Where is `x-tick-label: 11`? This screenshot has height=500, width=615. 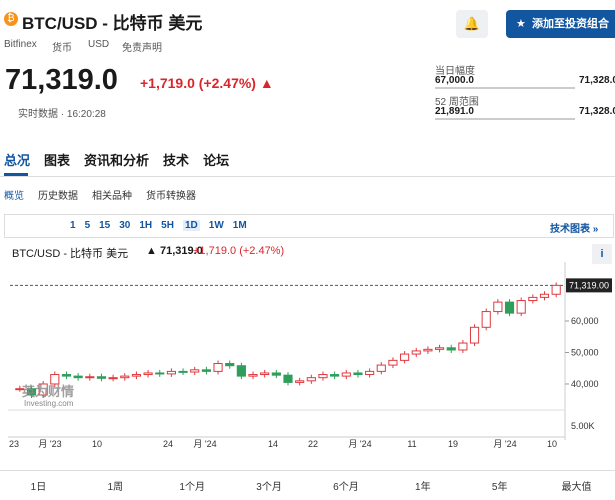
x-tick-label: 11 is located at coordinates (411, 444).